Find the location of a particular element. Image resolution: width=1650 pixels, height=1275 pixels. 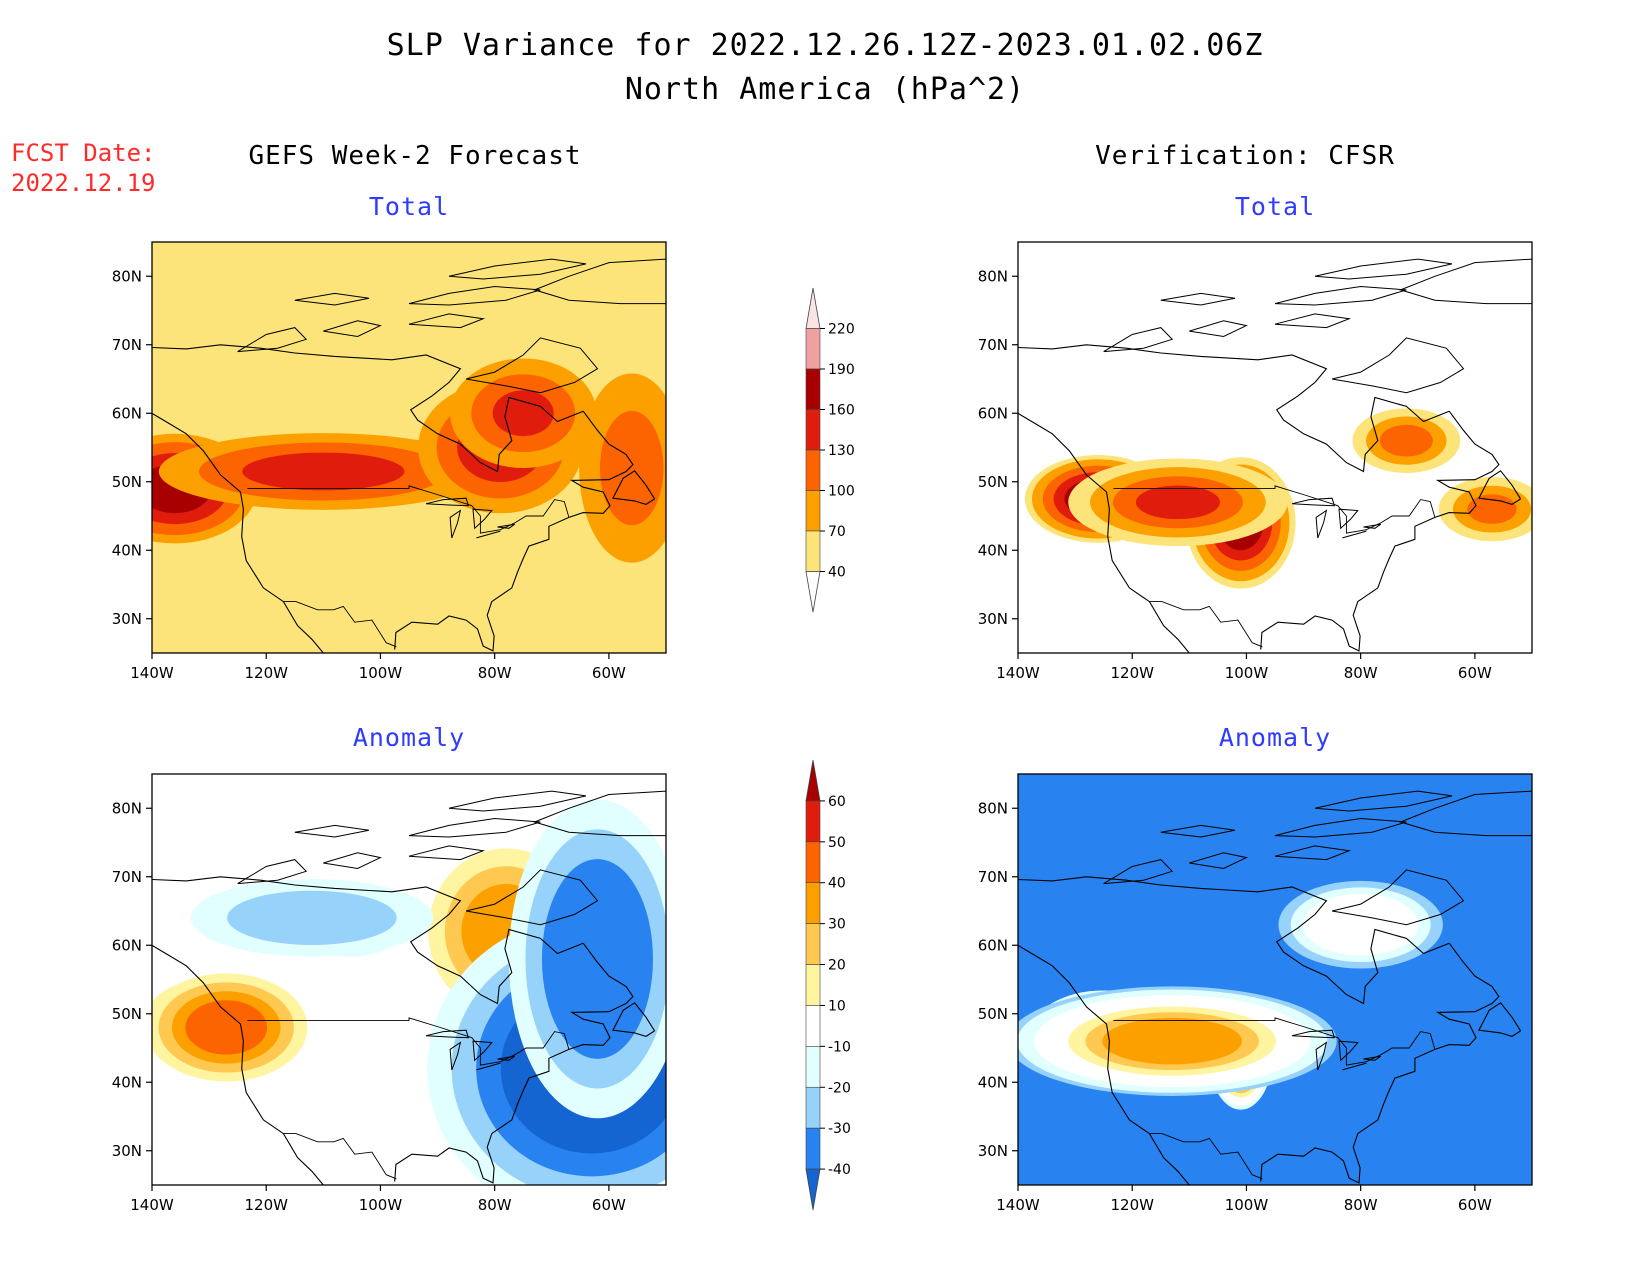

colorbar-label: 20 is located at coordinates (837, 966).